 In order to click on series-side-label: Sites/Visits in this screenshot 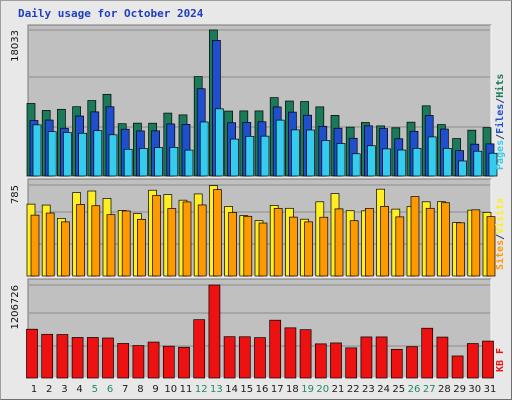, I will do `click(500, 234)`.